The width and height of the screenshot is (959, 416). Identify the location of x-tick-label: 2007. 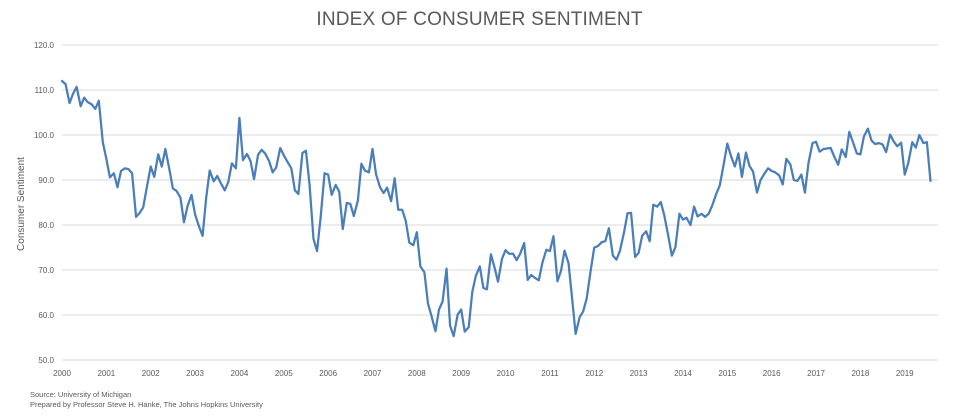
(373, 373).